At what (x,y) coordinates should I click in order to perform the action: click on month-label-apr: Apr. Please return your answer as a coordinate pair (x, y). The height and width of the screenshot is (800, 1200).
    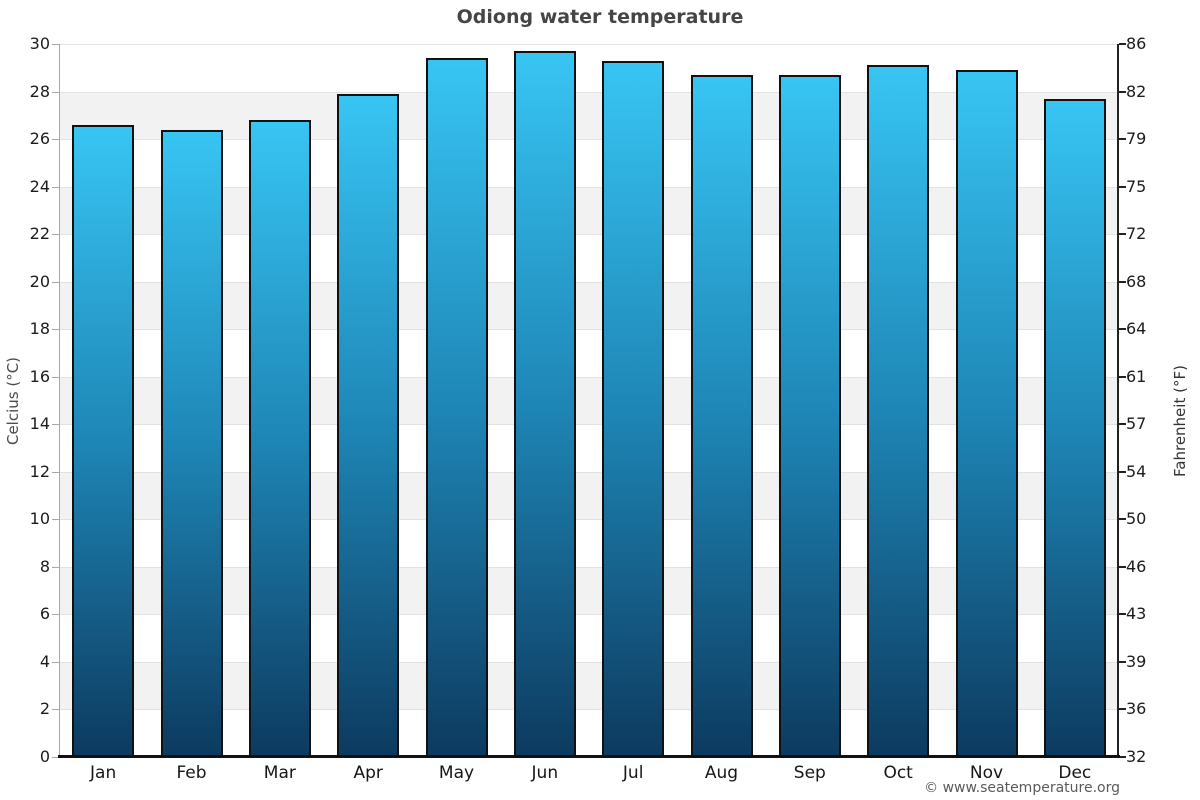
    Looking at the image, I should click on (368, 773).